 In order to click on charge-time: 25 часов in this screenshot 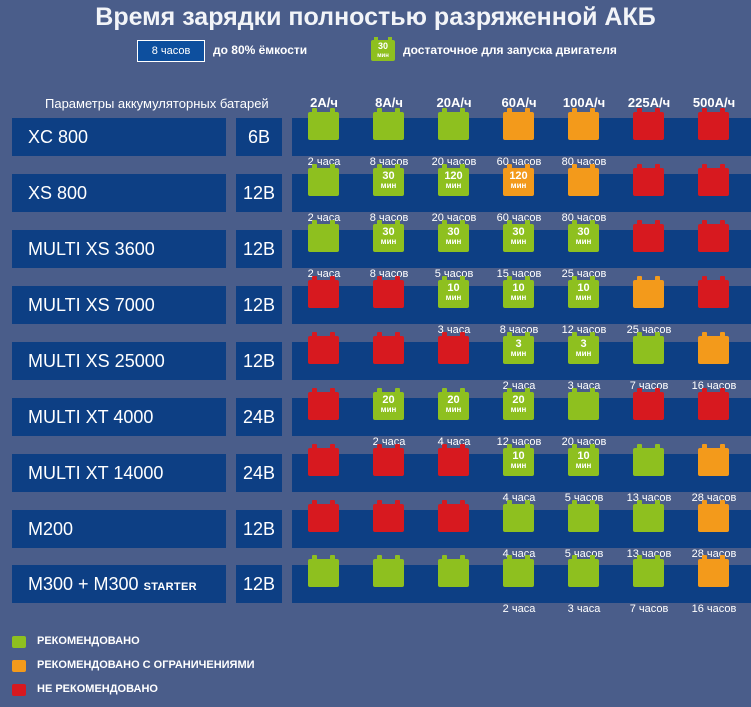, I will do `click(584, 274)`.